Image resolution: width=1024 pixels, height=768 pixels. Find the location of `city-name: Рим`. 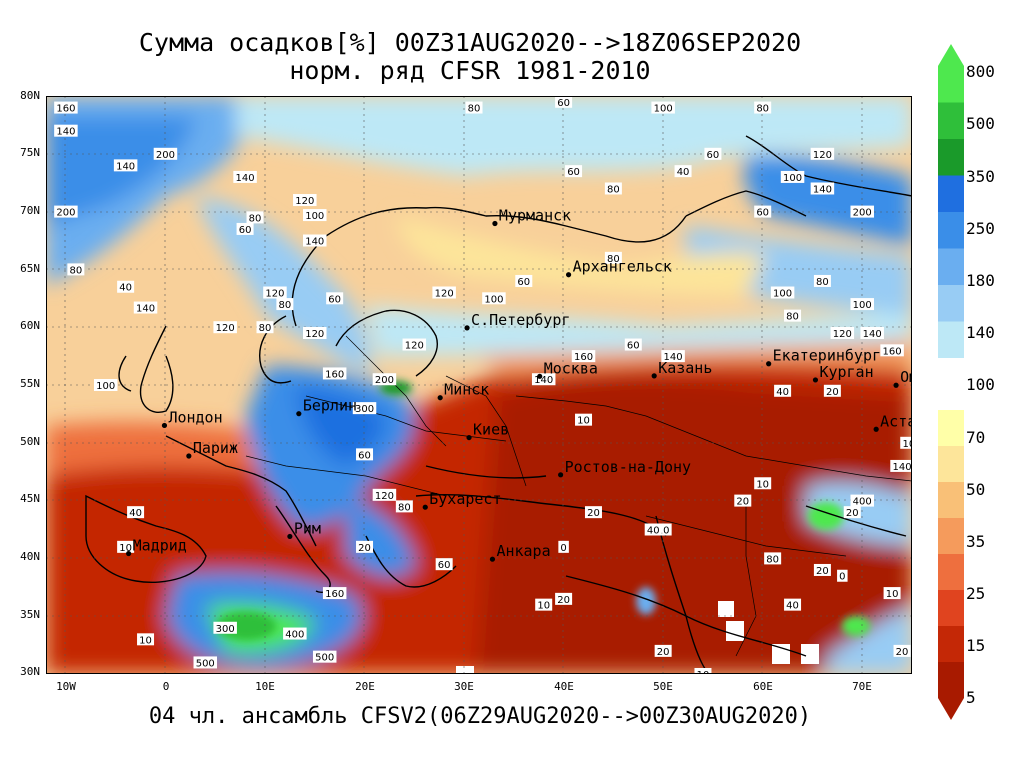

city-name: Рим is located at coordinates (307, 528).